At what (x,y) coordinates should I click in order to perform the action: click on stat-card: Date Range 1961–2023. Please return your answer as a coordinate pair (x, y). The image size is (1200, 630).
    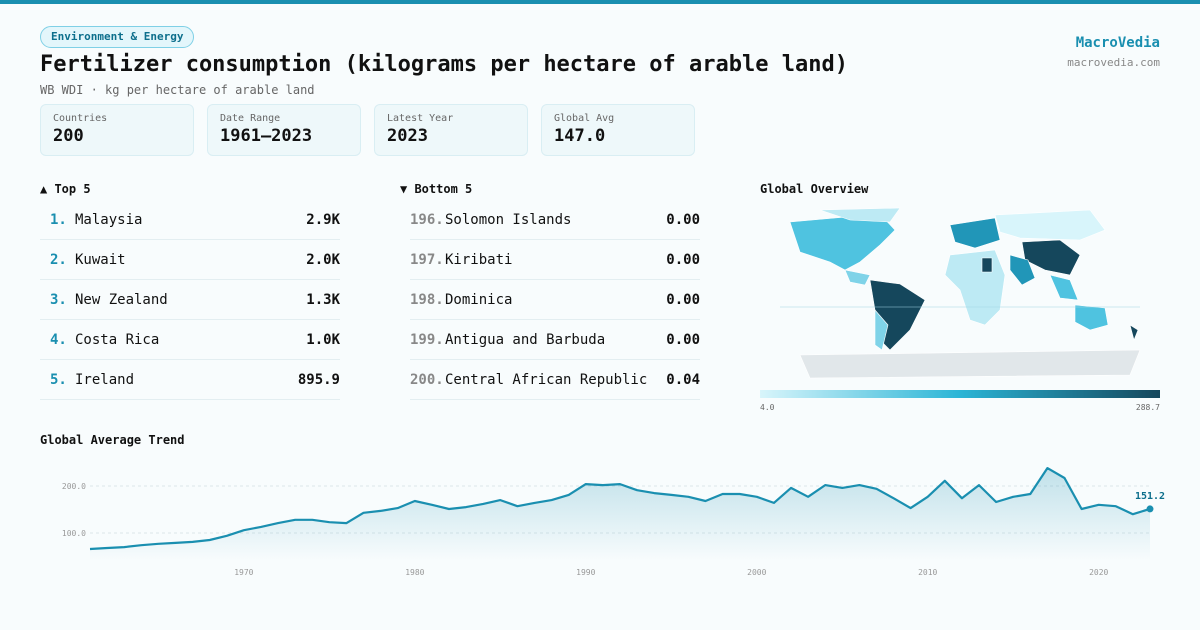
    Looking at the image, I should click on (284, 130).